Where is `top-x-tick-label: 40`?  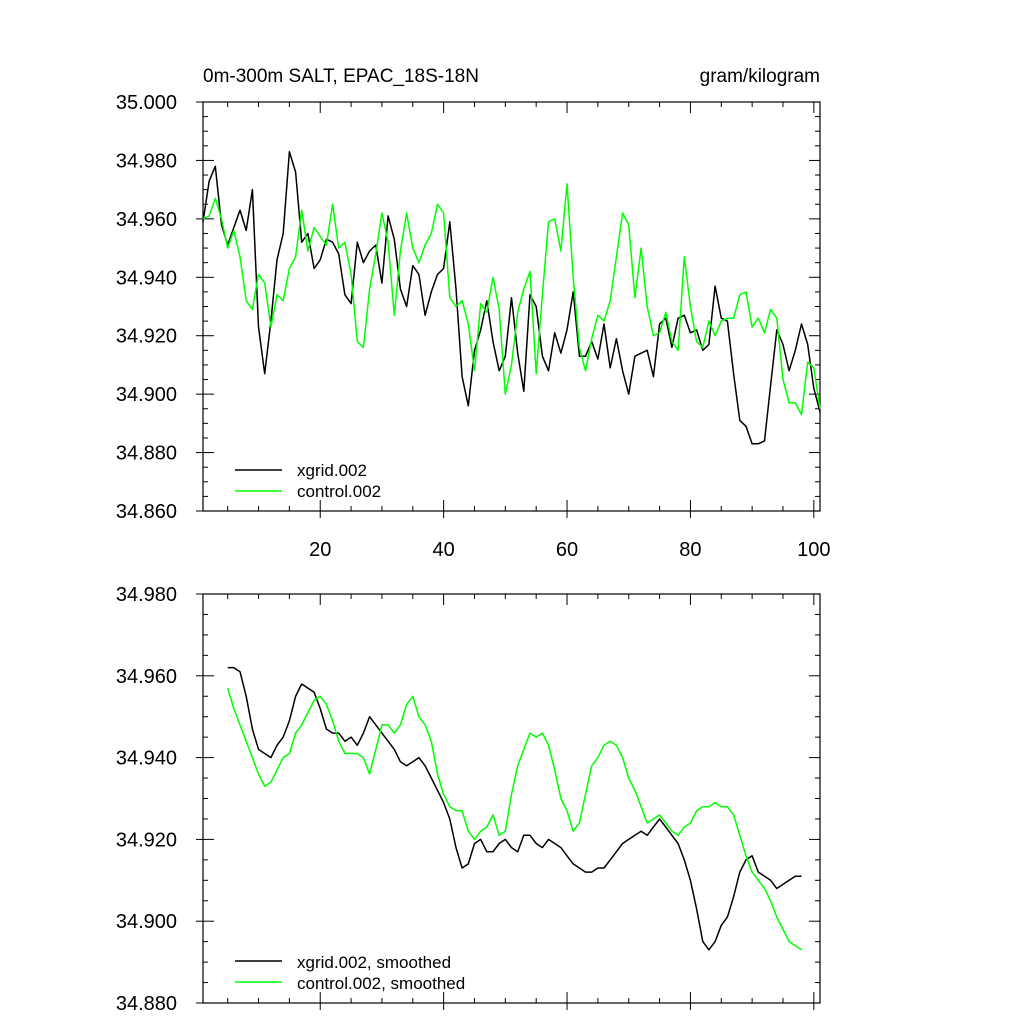
top-x-tick-label: 40 is located at coordinates (444, 550).